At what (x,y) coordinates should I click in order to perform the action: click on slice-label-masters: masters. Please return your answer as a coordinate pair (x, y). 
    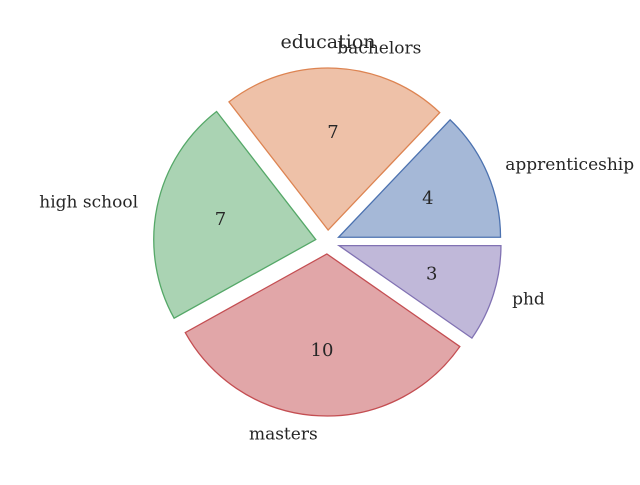
    Looking at the image, I should click on (283, 435).